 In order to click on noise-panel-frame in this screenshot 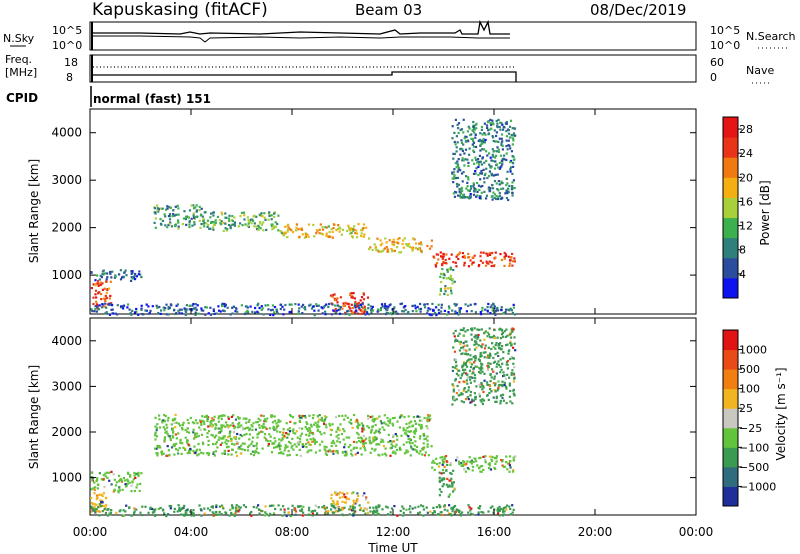, I will do `click(393, 36)`.